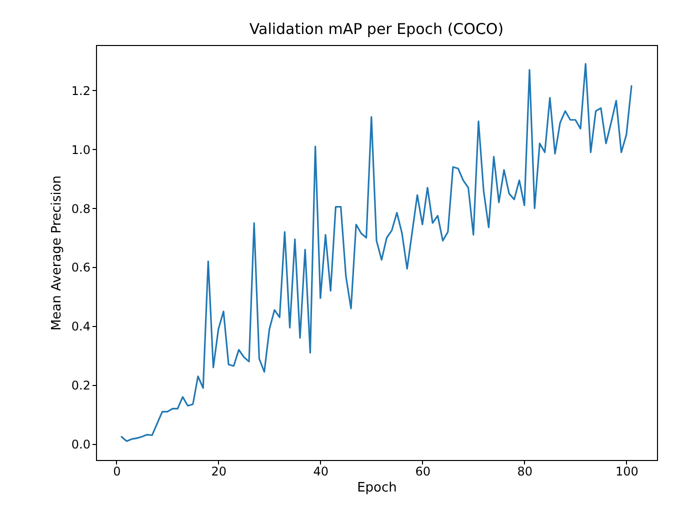  Describe the element at coordinates (525, 471) in the screenshot. I see `x-tick-label: 80` at that location.